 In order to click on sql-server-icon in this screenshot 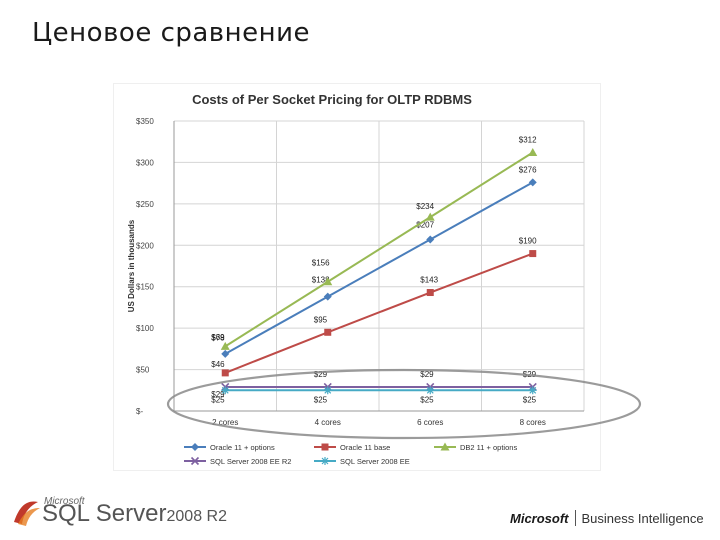, I will do `click(27, 513)`.